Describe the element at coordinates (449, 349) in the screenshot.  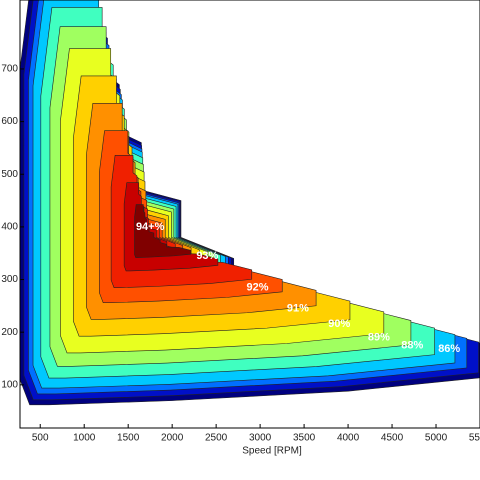
I see `level-label: 86%` at that location.